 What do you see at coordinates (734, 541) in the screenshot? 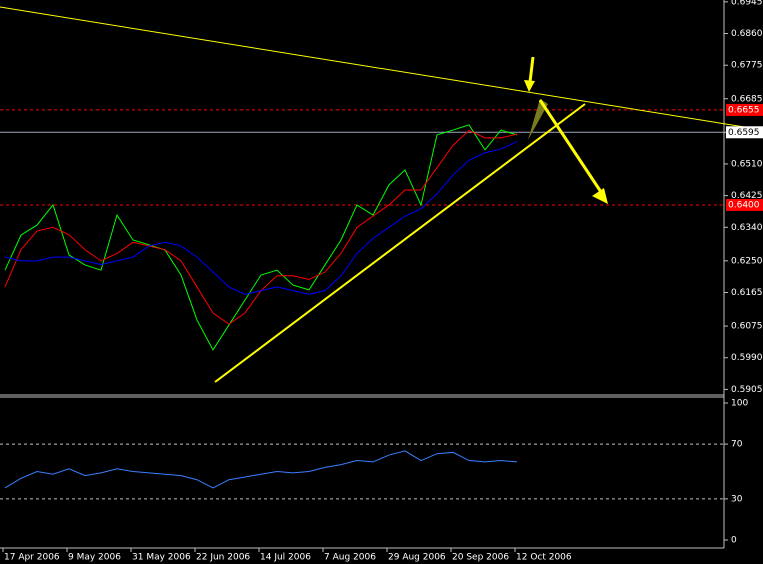
I see `y-tick-label: 0` at bounding box center [734, 541].